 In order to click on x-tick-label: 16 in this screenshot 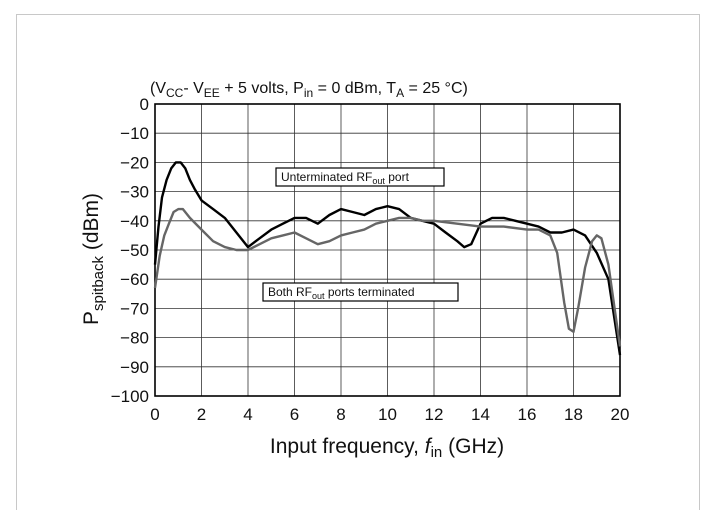, I will do `click(527, 414)`.